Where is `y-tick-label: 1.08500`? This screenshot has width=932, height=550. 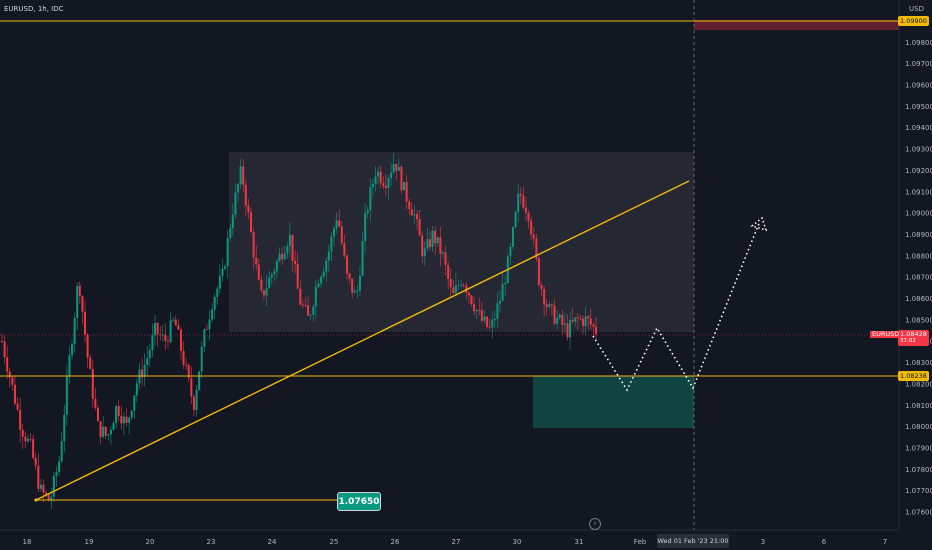
y-tick-label: 1.08500 is located at coordinates (918, 320).